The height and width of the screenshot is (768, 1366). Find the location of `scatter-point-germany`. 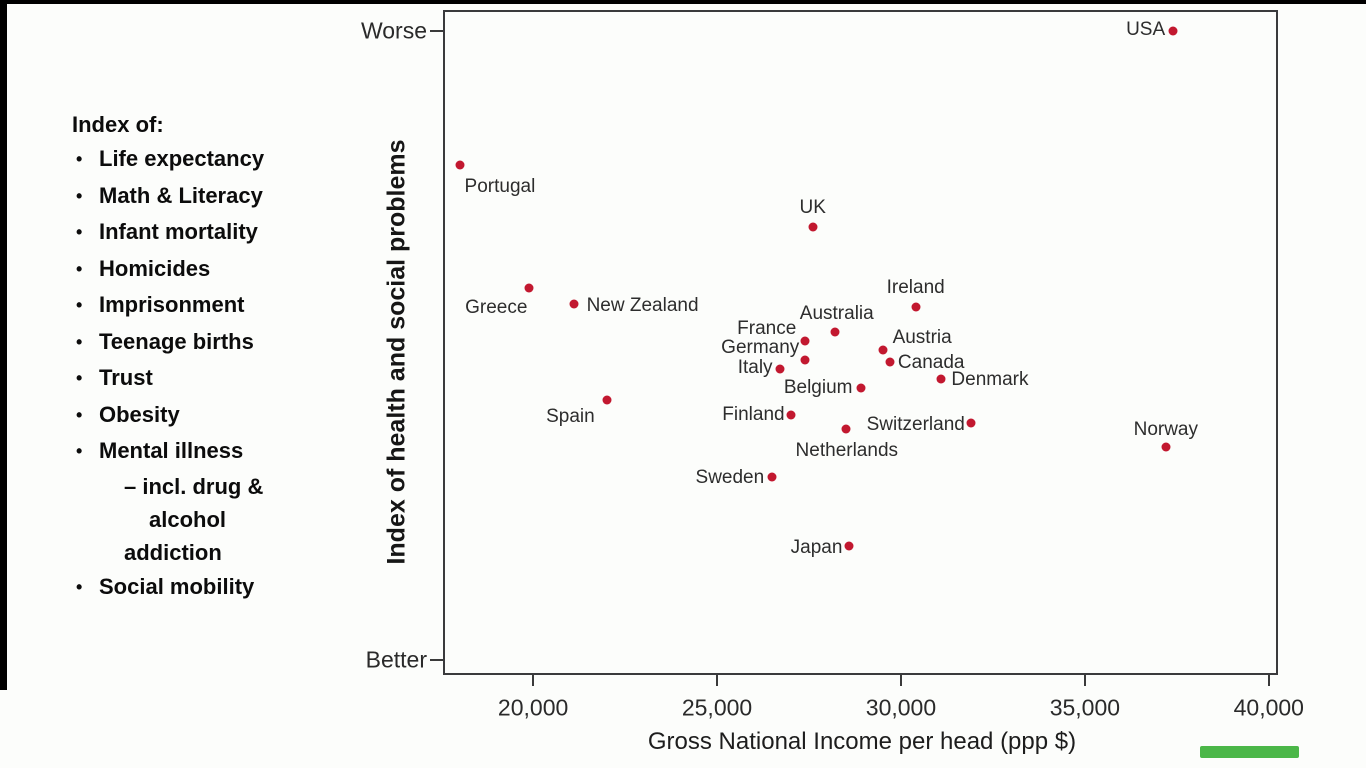

scatter-point-germany is located at coordinates (805, 360).